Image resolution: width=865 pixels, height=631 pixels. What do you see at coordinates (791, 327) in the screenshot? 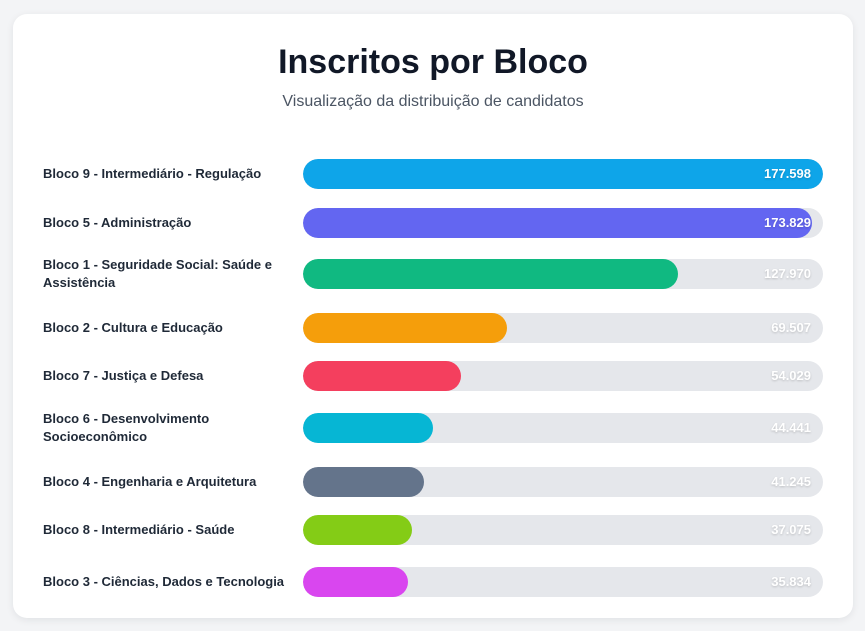
I see `value-label: 69.507` at bounding box center [791, 327].